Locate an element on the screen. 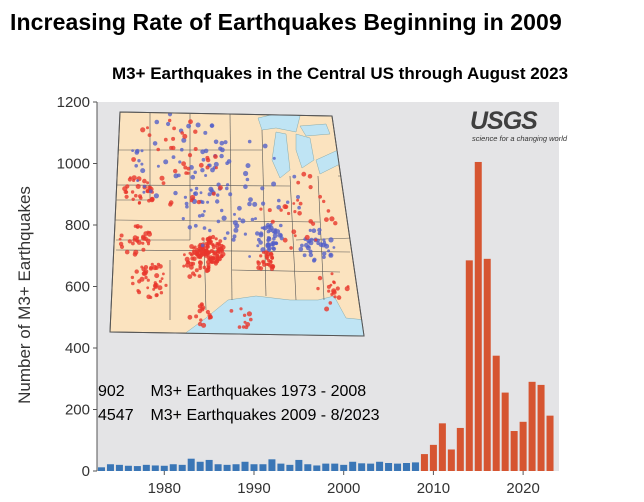 The height and width of the screenshot is (502, 644). bar-2012 is located at coordinates (451, 460).